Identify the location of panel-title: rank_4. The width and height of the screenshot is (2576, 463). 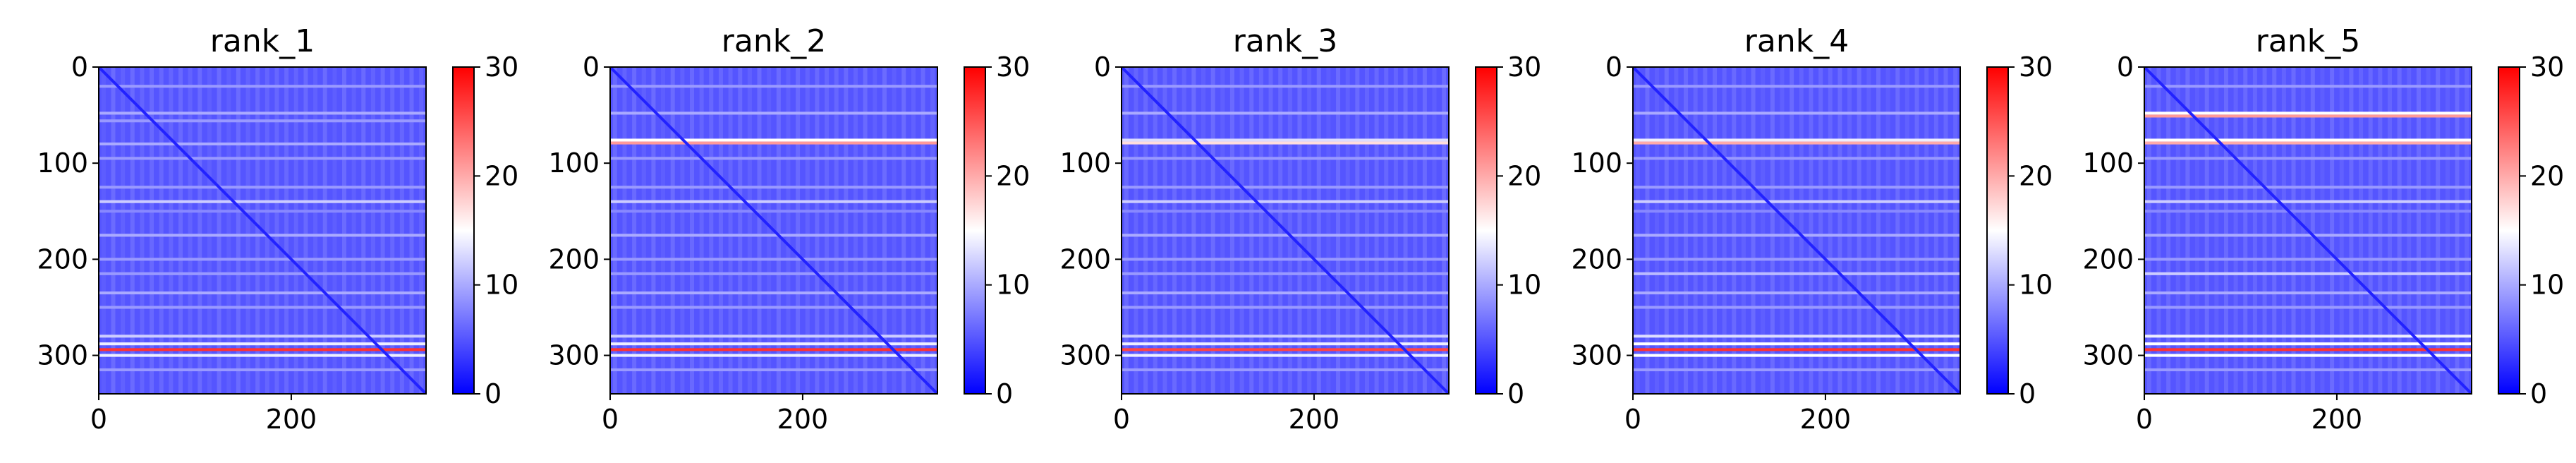
(1796, 41).